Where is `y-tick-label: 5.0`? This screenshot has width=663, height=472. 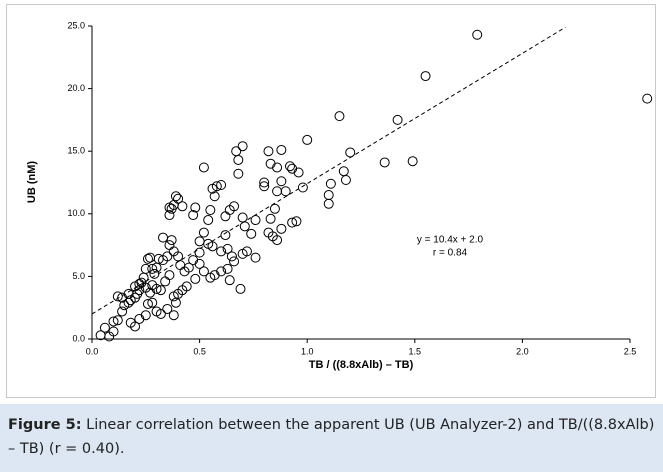 y-tick-label: 5.0 is located at coordinates (78, 276).